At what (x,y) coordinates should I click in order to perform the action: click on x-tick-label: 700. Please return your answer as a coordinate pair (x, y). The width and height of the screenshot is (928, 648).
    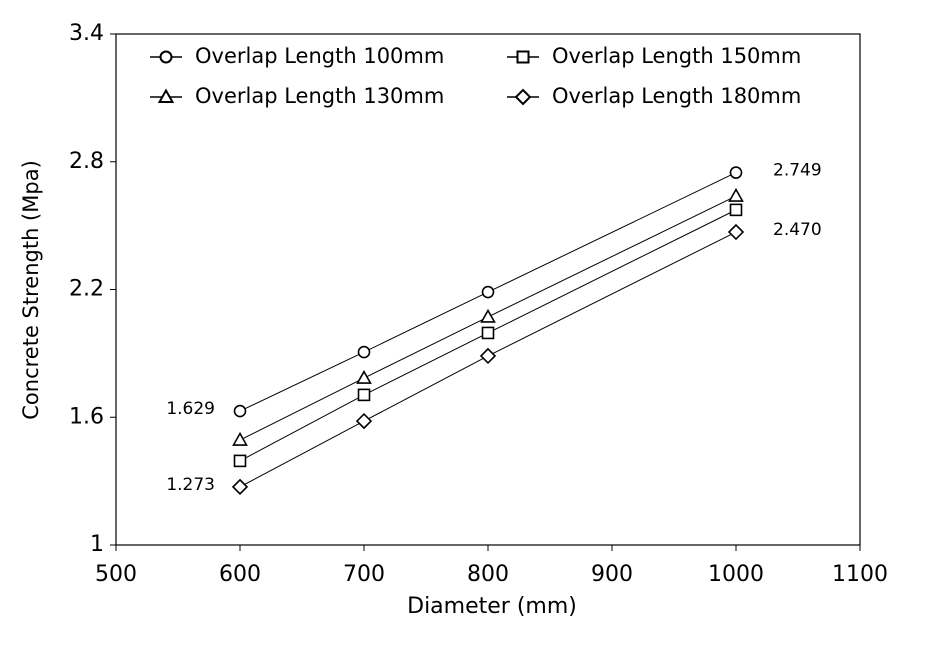
    Looking at the image, I should click on (364, 574).